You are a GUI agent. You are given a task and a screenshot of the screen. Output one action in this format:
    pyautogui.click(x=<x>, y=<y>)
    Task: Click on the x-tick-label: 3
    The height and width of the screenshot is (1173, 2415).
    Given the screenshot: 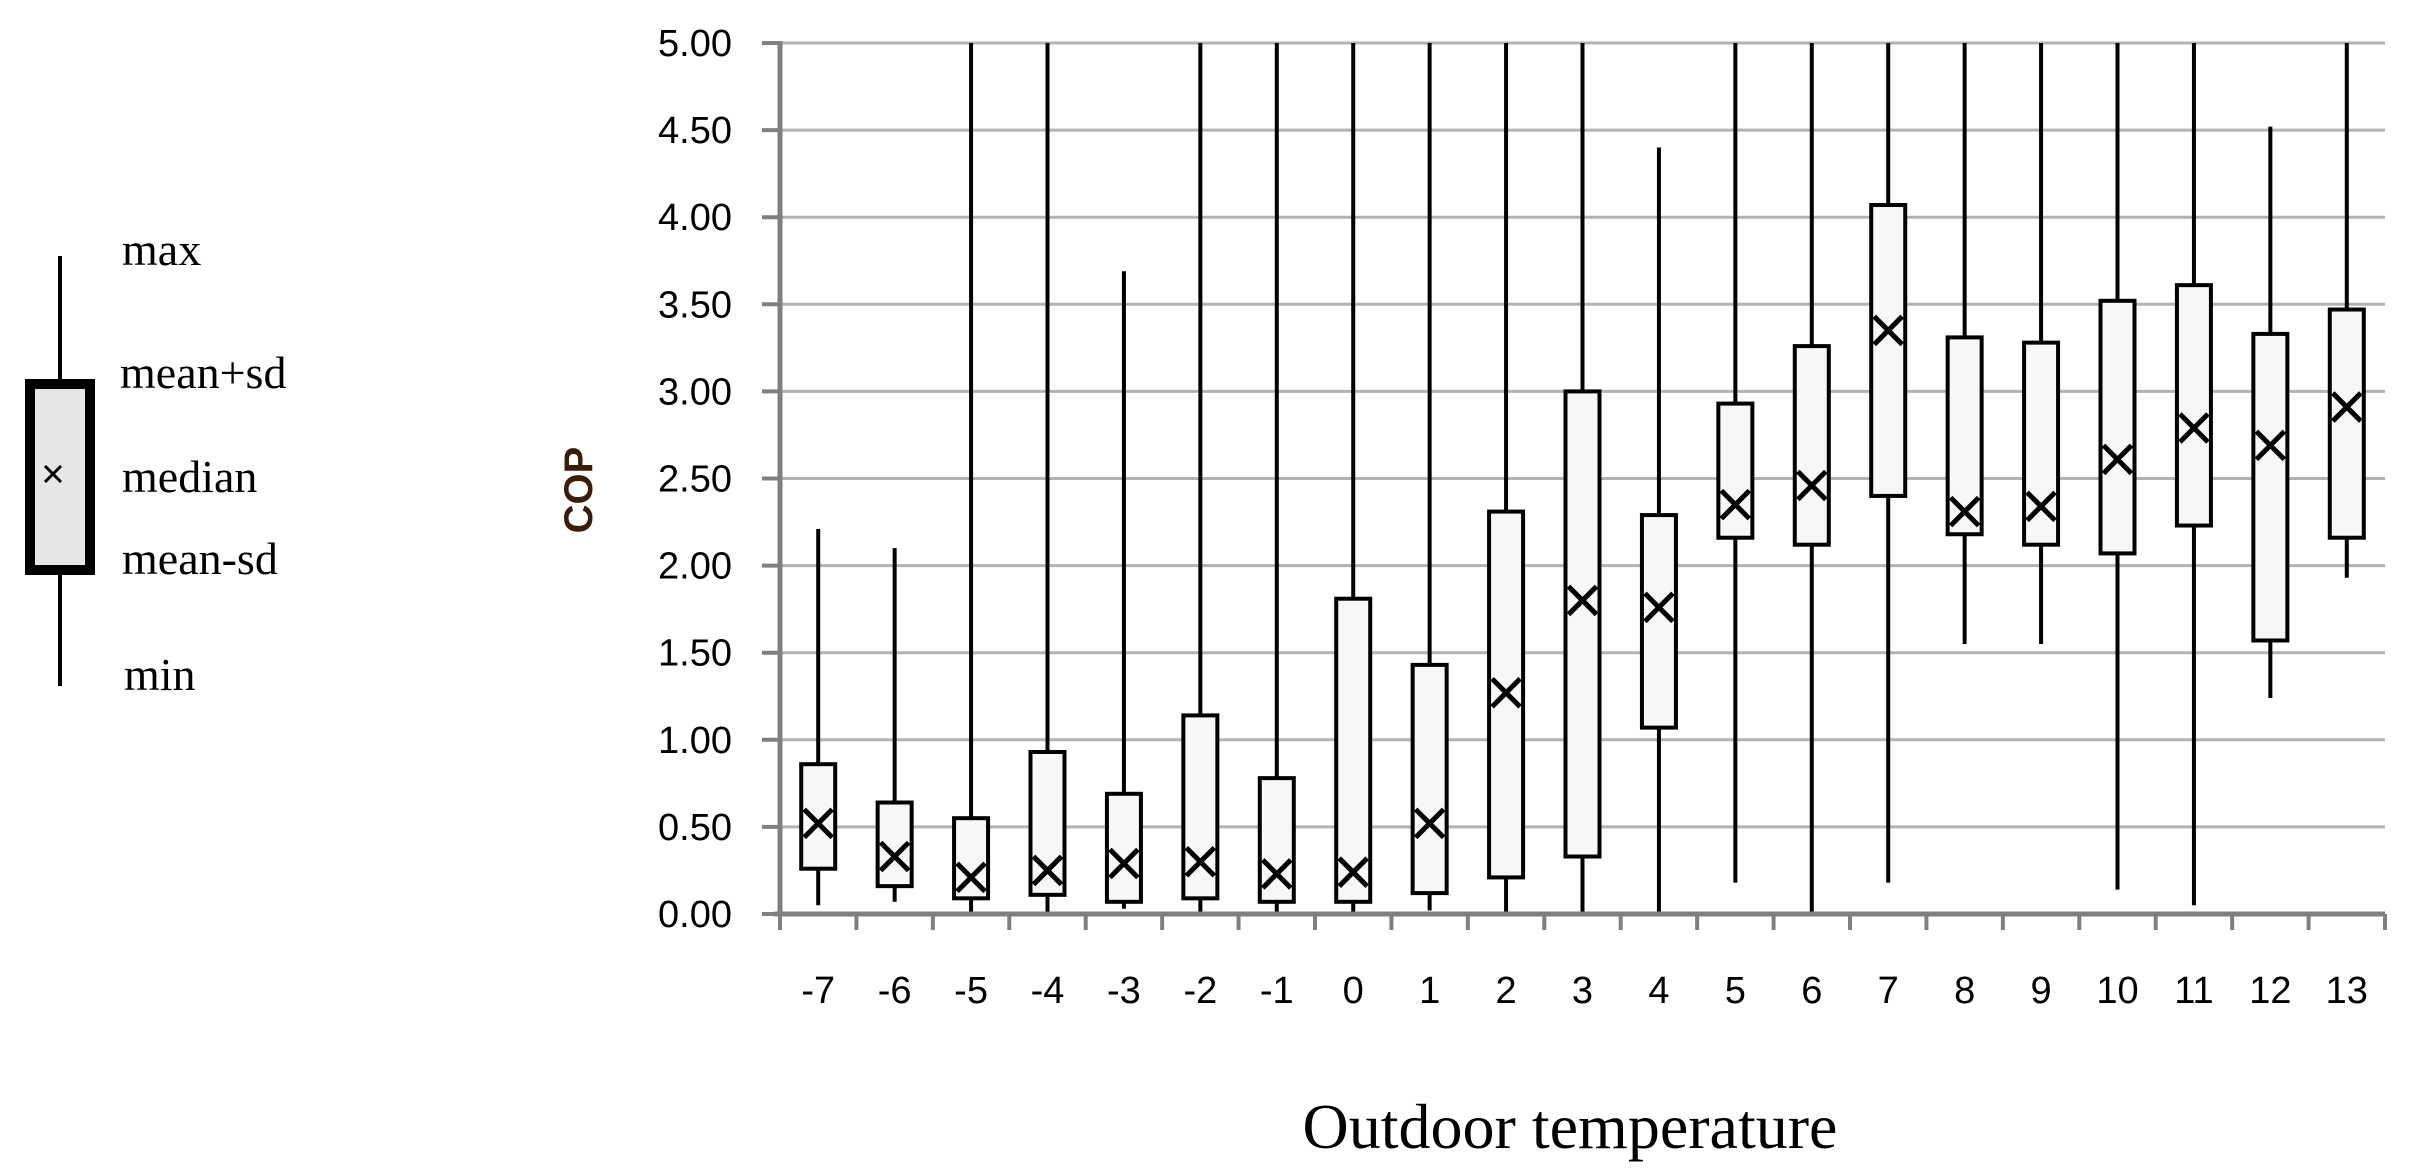 What is the action you would take?
    pyautogui.click(x=1582, y=991)
    